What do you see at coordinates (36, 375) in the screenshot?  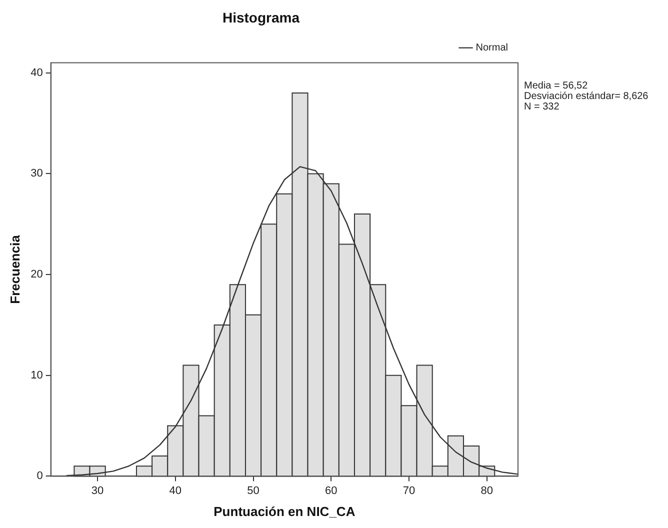 I see `y-tick-label: 10` at bounding box center [36, 375].